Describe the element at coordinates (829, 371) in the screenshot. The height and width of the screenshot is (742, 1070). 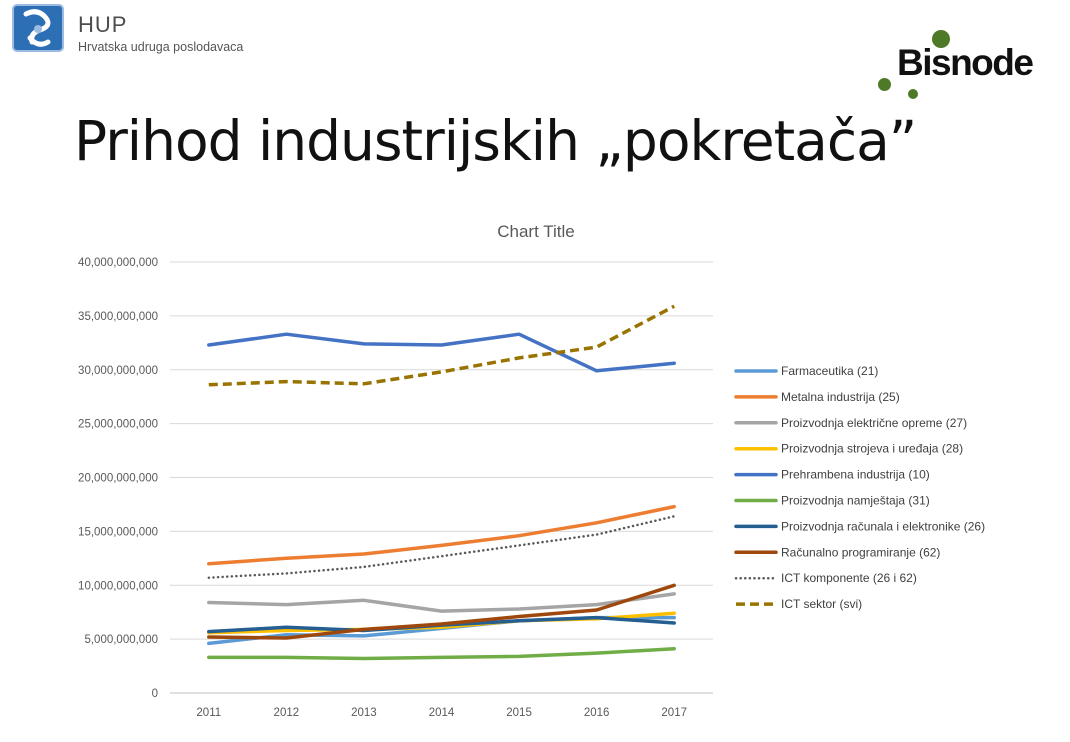
I see `legend-label: Farmaceutika (21)` at that location.